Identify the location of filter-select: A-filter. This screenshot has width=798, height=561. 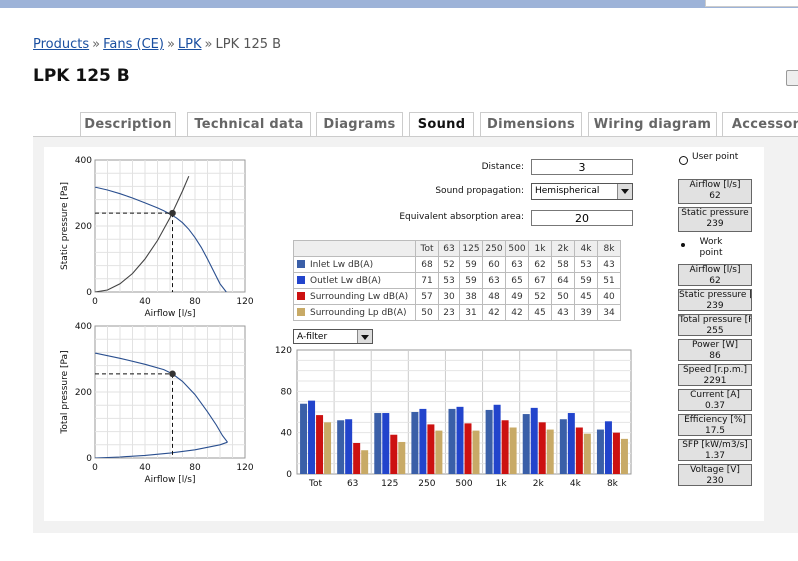
(333, 336).